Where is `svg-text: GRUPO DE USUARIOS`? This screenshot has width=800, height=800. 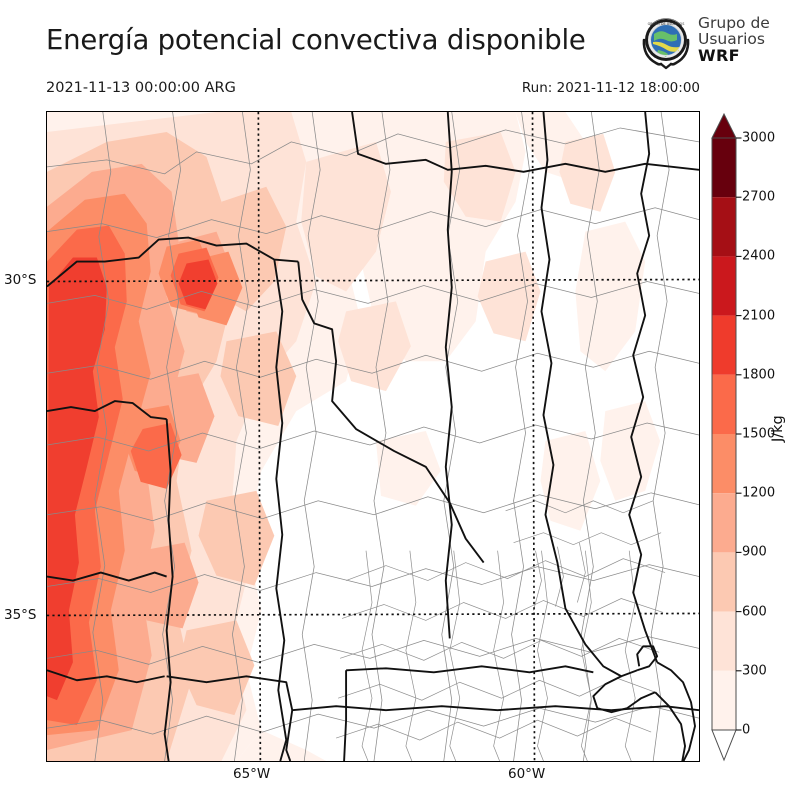
svg-text: GRUPO DE USUARIOS is located at coordinates (666, 24).